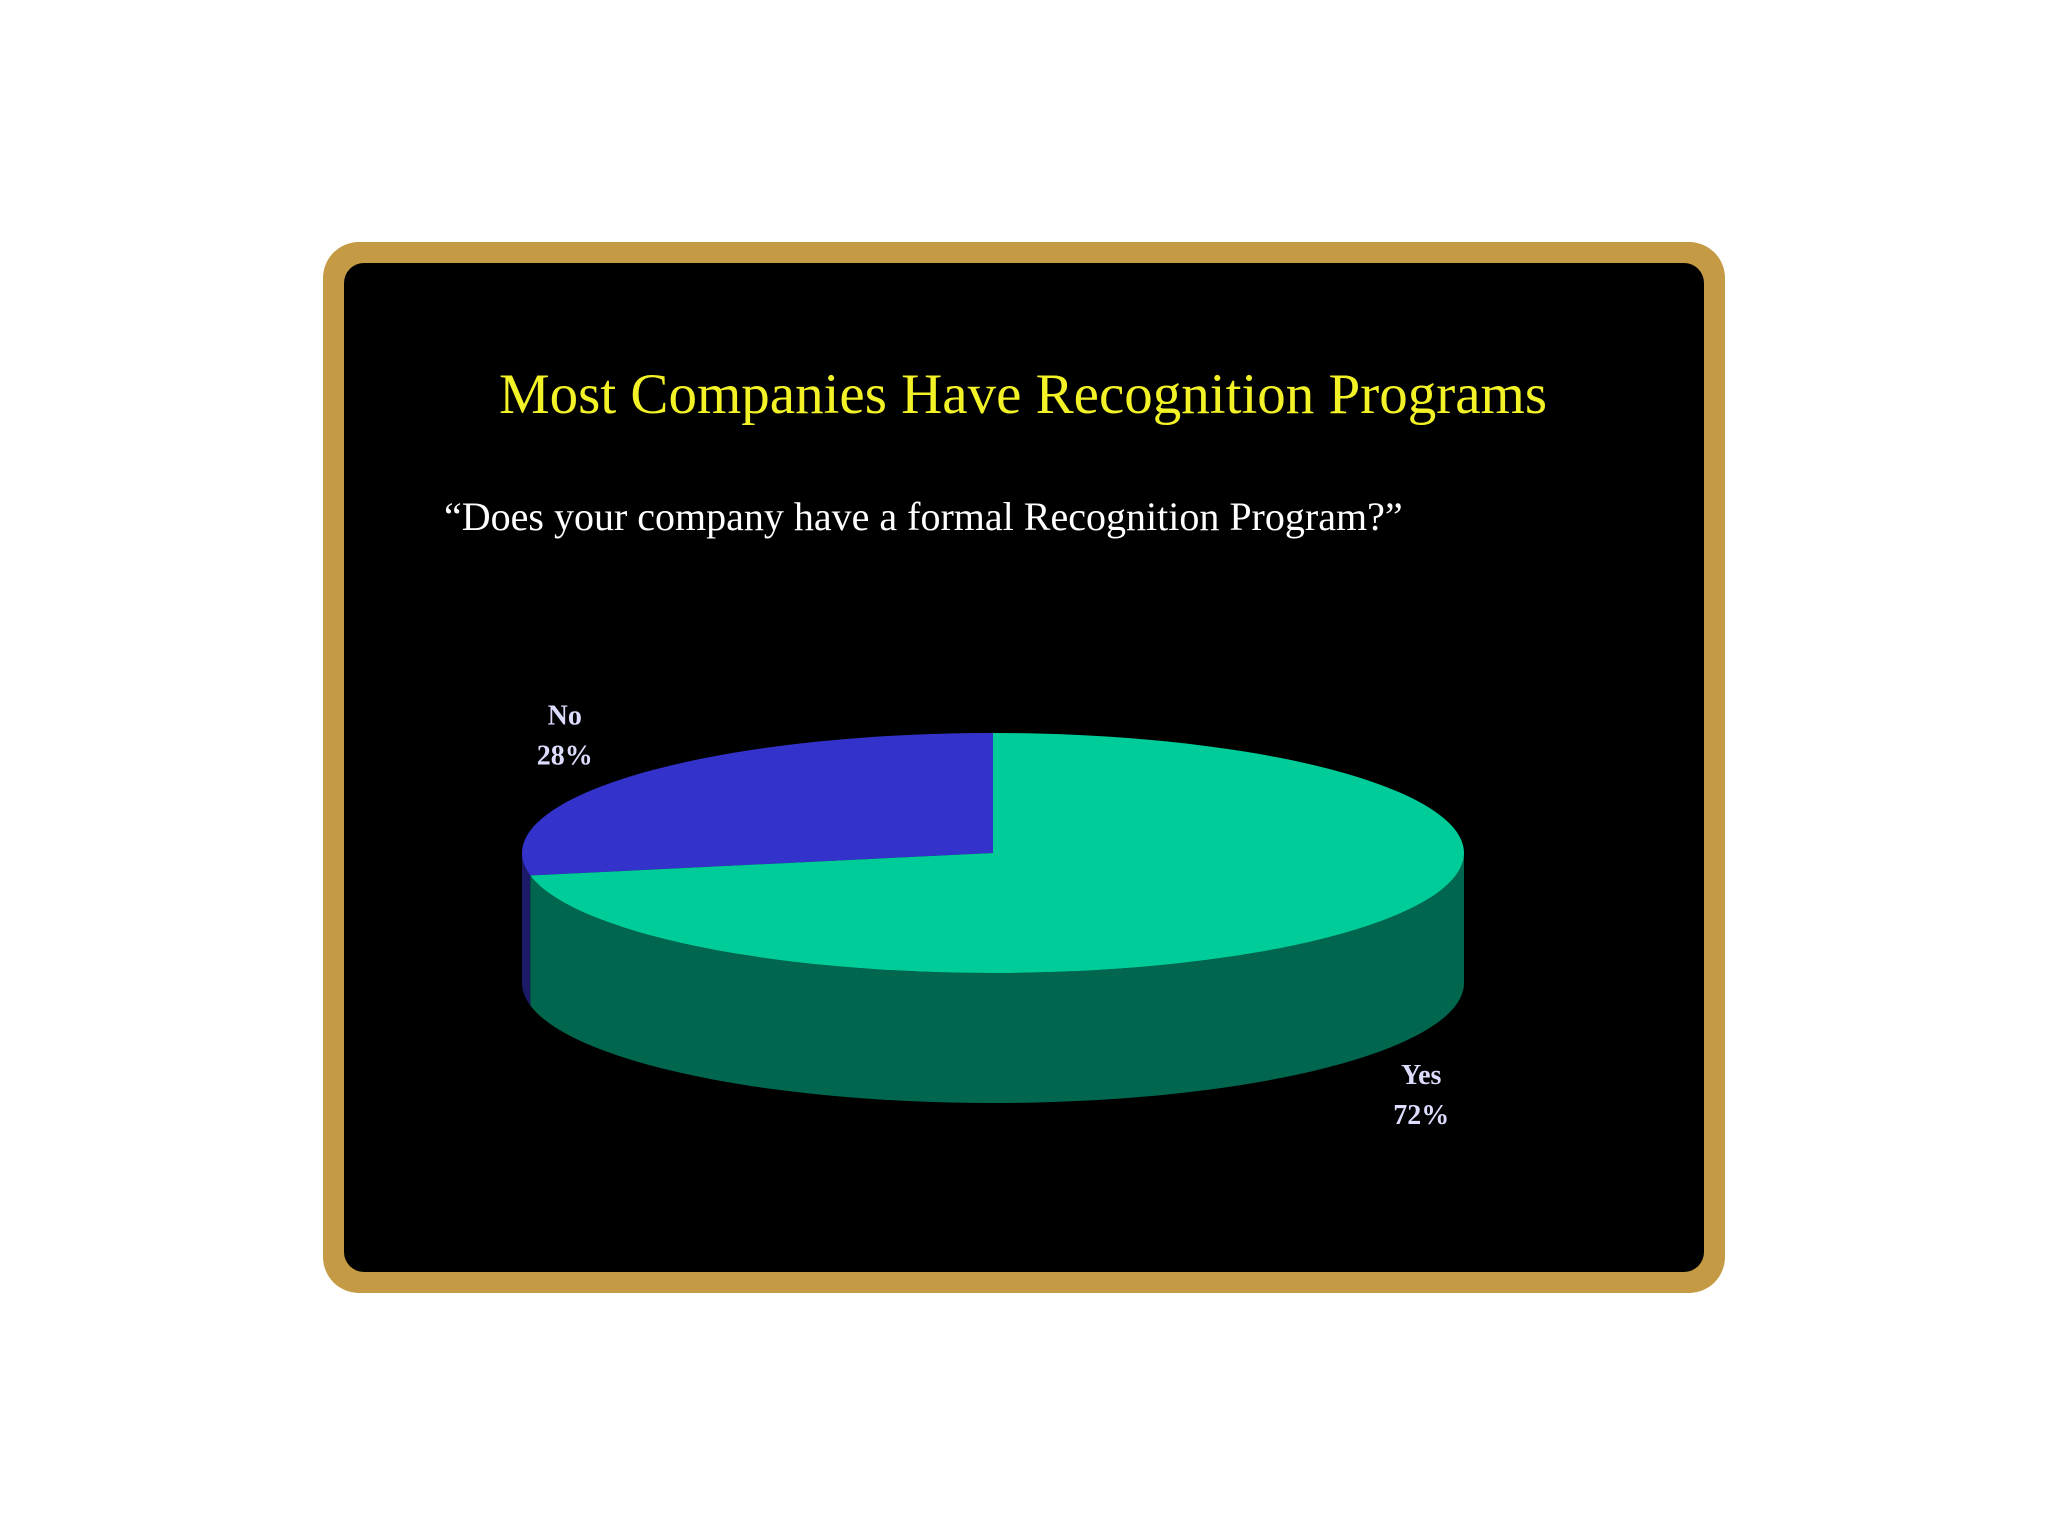 This screenshot has height=1536, width=2048. Describe the element at coordinates (565, 756) in the screenshot. I see `value-label: 28%` at that location.